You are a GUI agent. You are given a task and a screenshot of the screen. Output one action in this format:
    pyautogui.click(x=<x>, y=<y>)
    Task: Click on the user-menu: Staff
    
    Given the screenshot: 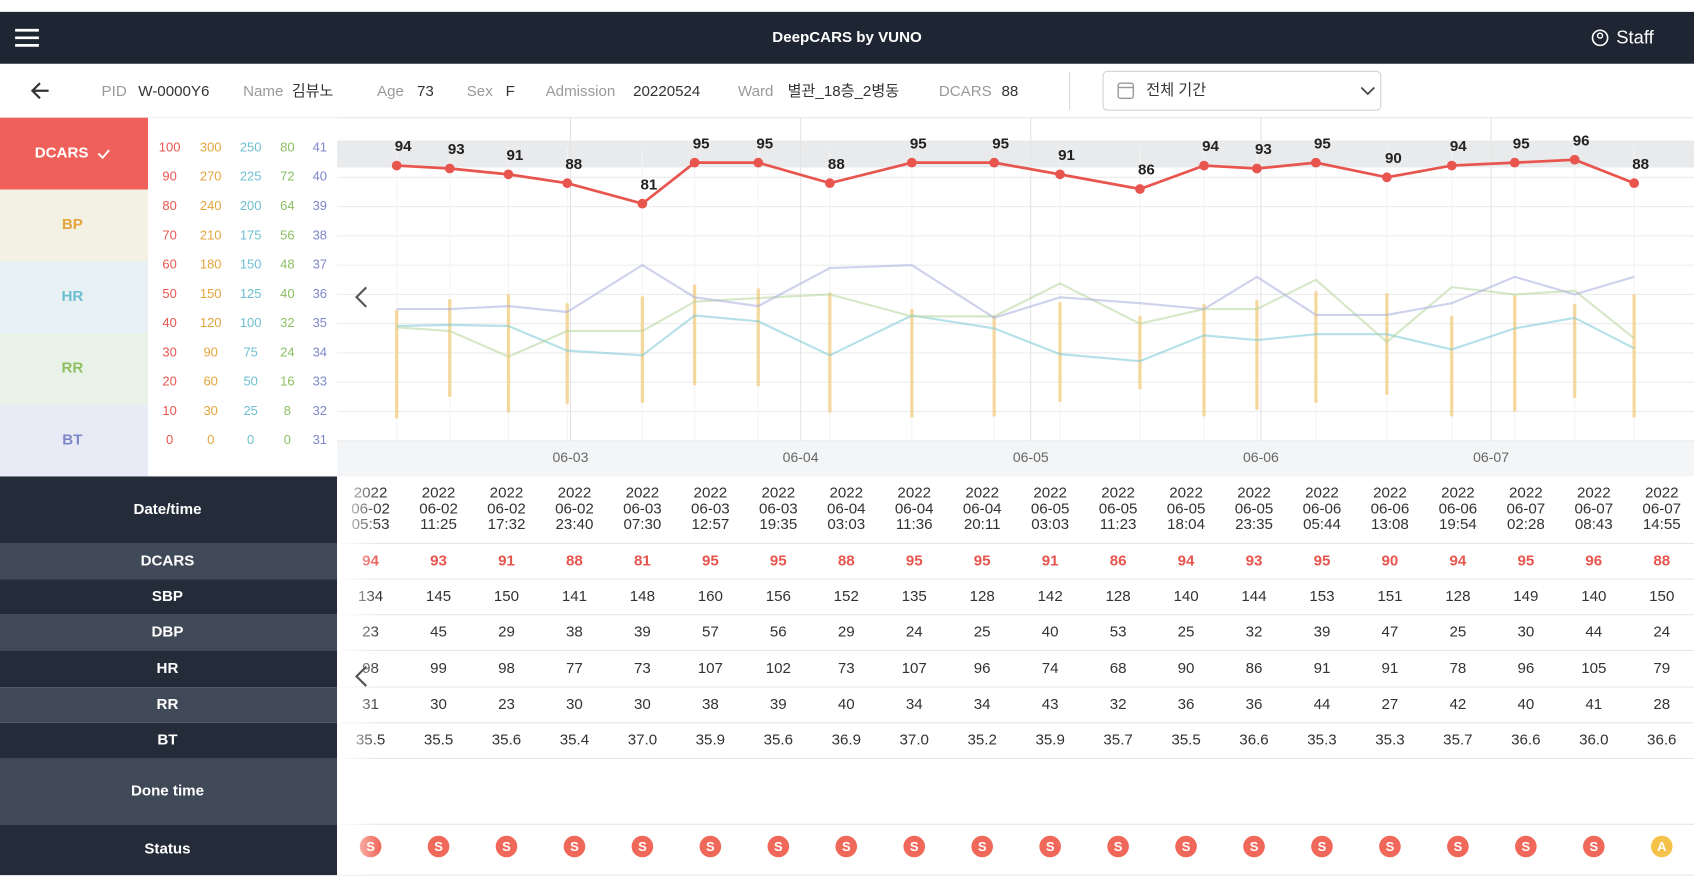 What is the action you would take?
    pyautogui.click(x=1623, y=37)
    